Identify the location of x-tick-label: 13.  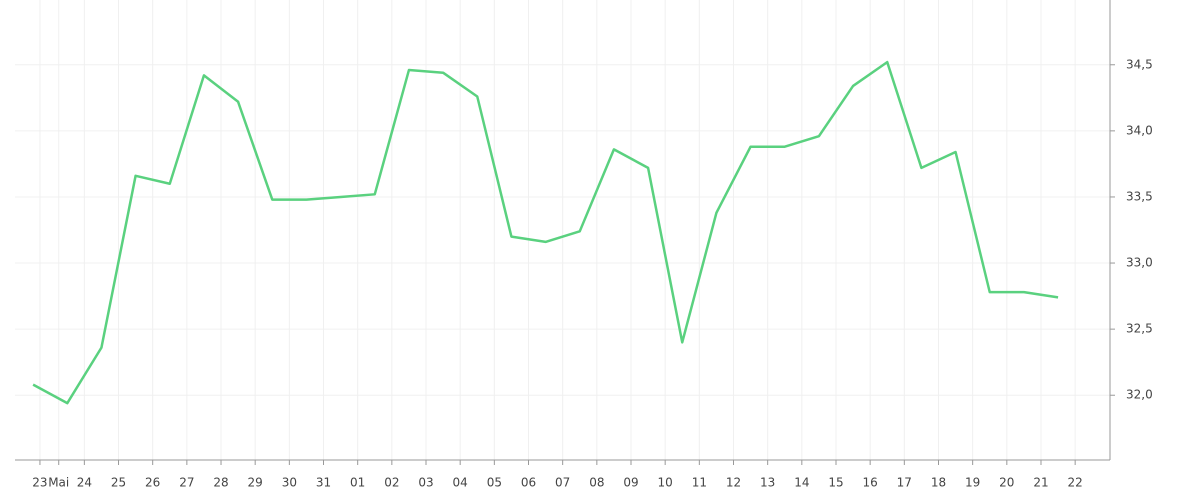
(767, 483).